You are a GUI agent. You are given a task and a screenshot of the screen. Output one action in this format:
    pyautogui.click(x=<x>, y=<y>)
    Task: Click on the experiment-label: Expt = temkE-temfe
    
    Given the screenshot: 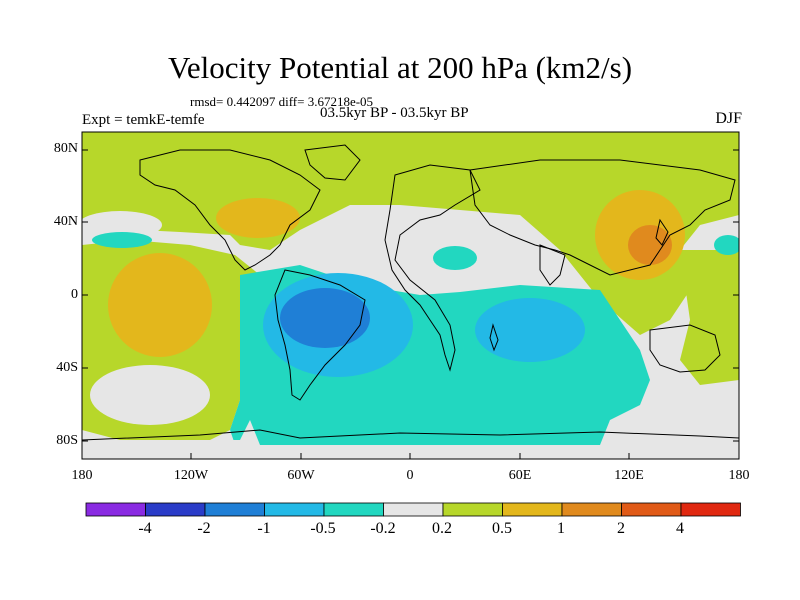 What is the action you would take?
    pyautogui.click(x=143, y=120)
    